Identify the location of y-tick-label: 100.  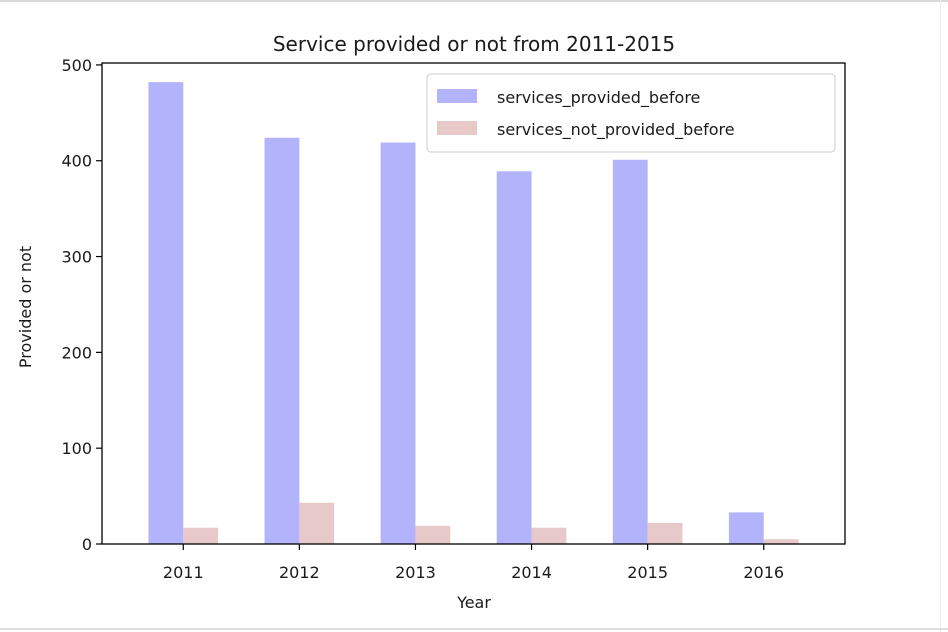
(76, 448).